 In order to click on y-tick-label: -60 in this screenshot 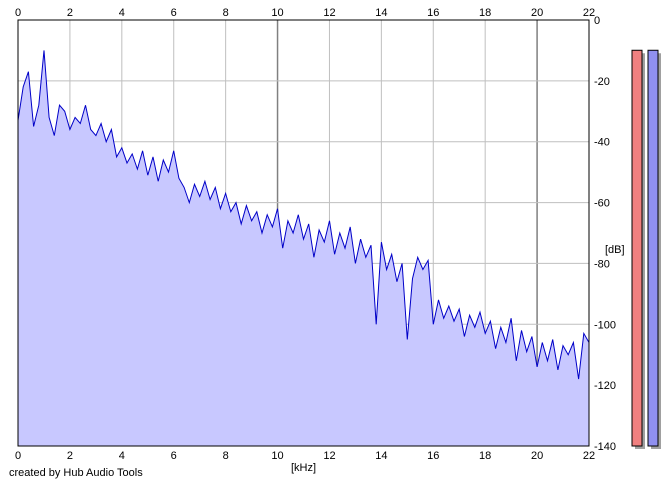, I will do `click(602, 204)`.